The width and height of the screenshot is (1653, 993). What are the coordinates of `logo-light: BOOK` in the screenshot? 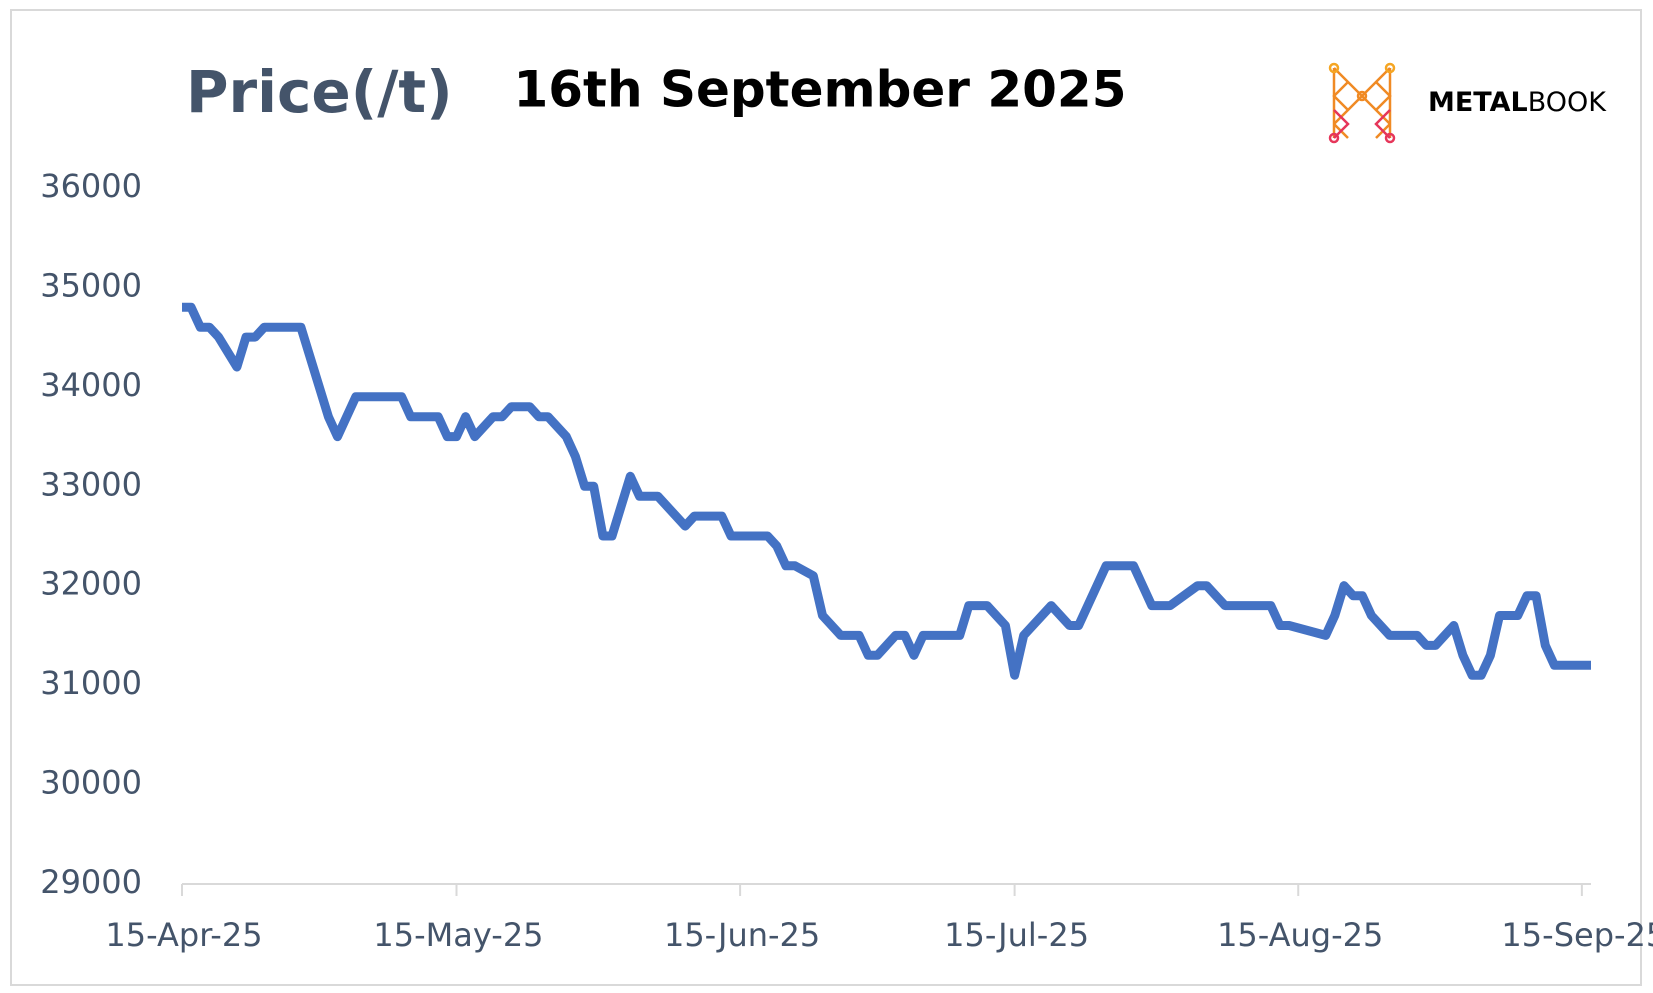 It's located at (1568, 102).